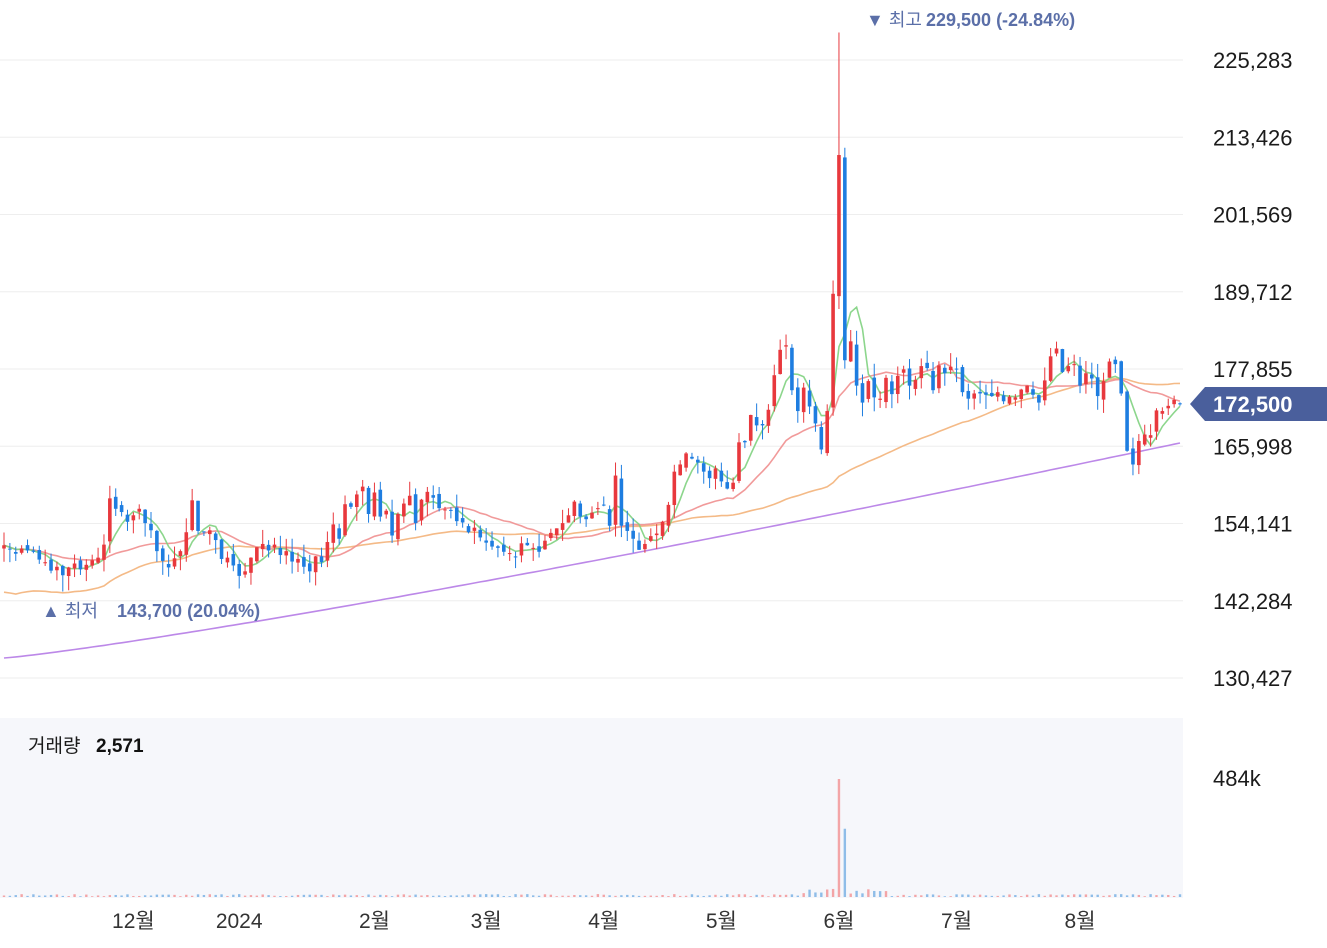  I want to click on time-axis-label: 8월, so click(1080, 921).